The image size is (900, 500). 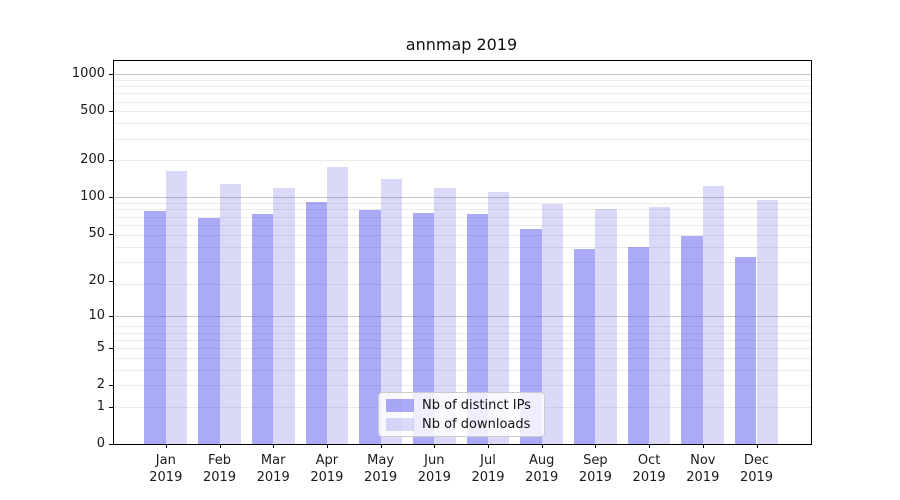 I want to click on bar-downloads-sep, so click(x=606, y=326).